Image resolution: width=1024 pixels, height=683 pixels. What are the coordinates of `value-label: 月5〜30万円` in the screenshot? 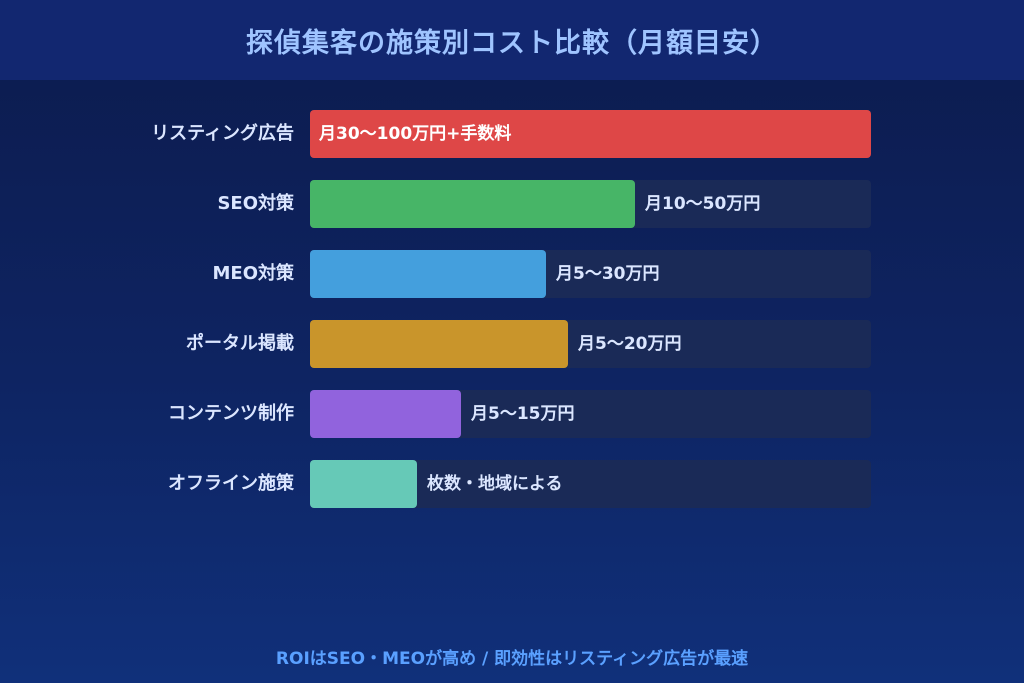 It's located at (608, 274).